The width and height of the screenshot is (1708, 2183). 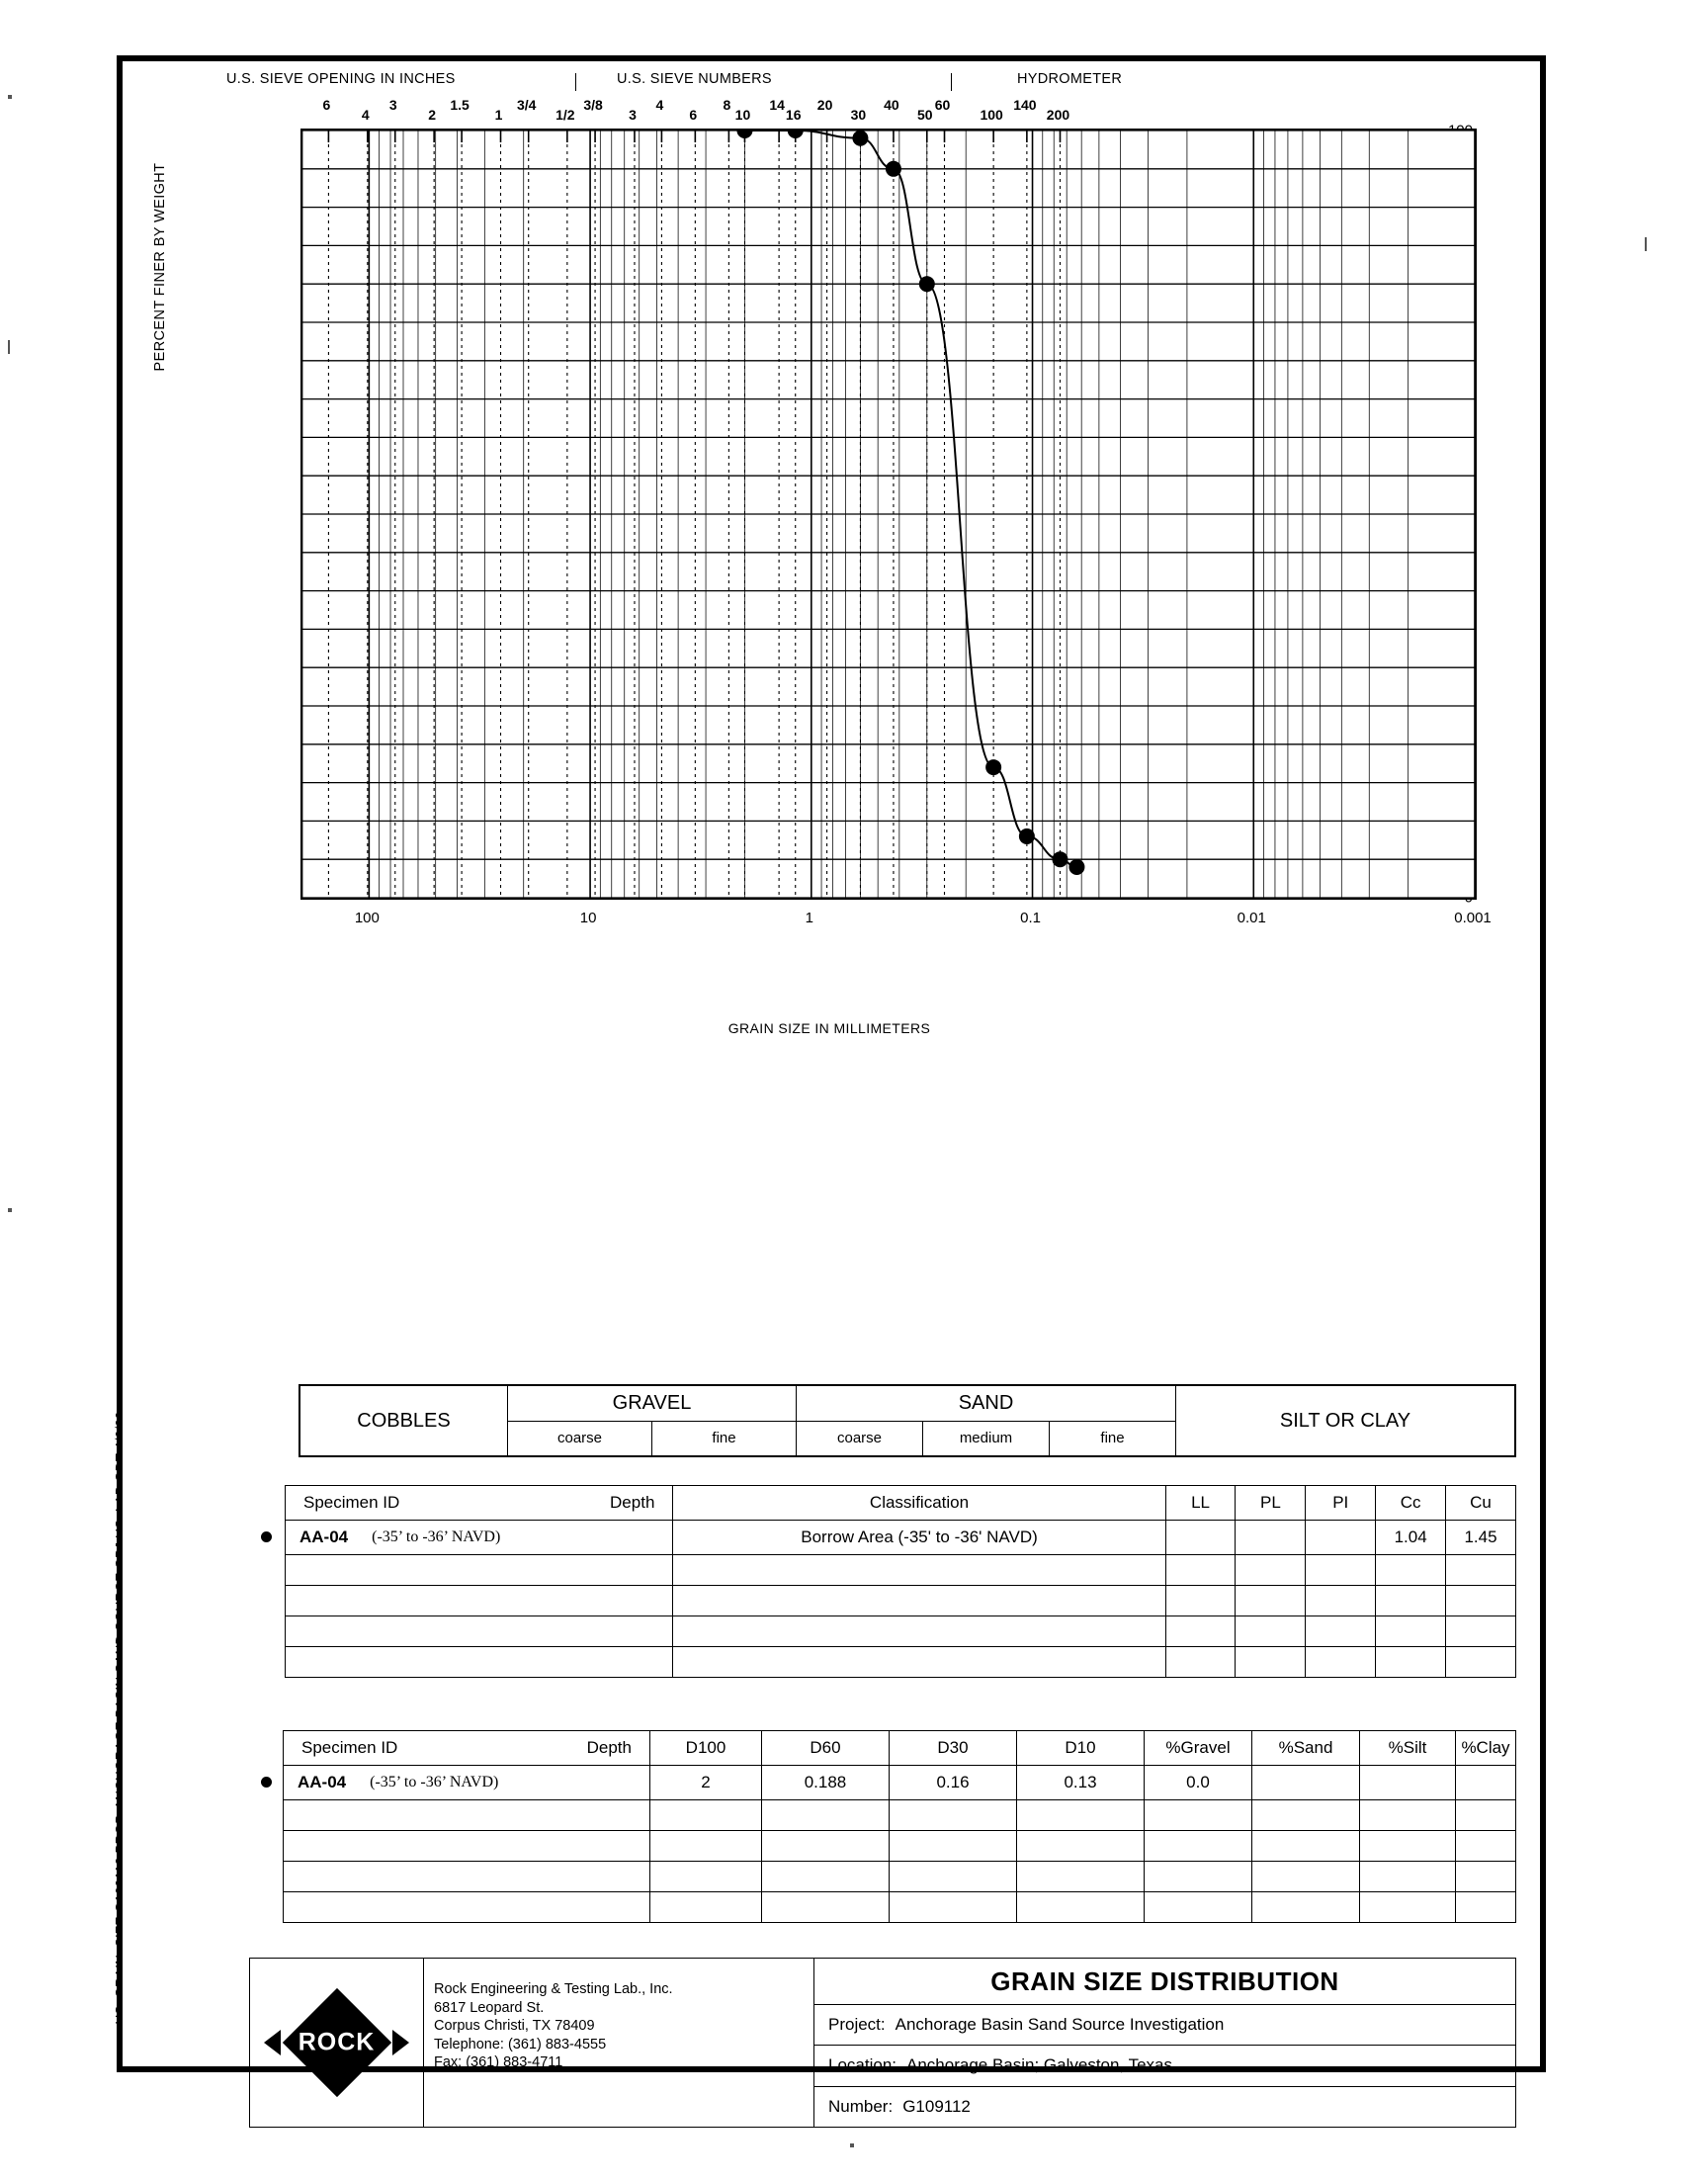 I want to click on location-label: Location:, so click(x=863, y=2065).